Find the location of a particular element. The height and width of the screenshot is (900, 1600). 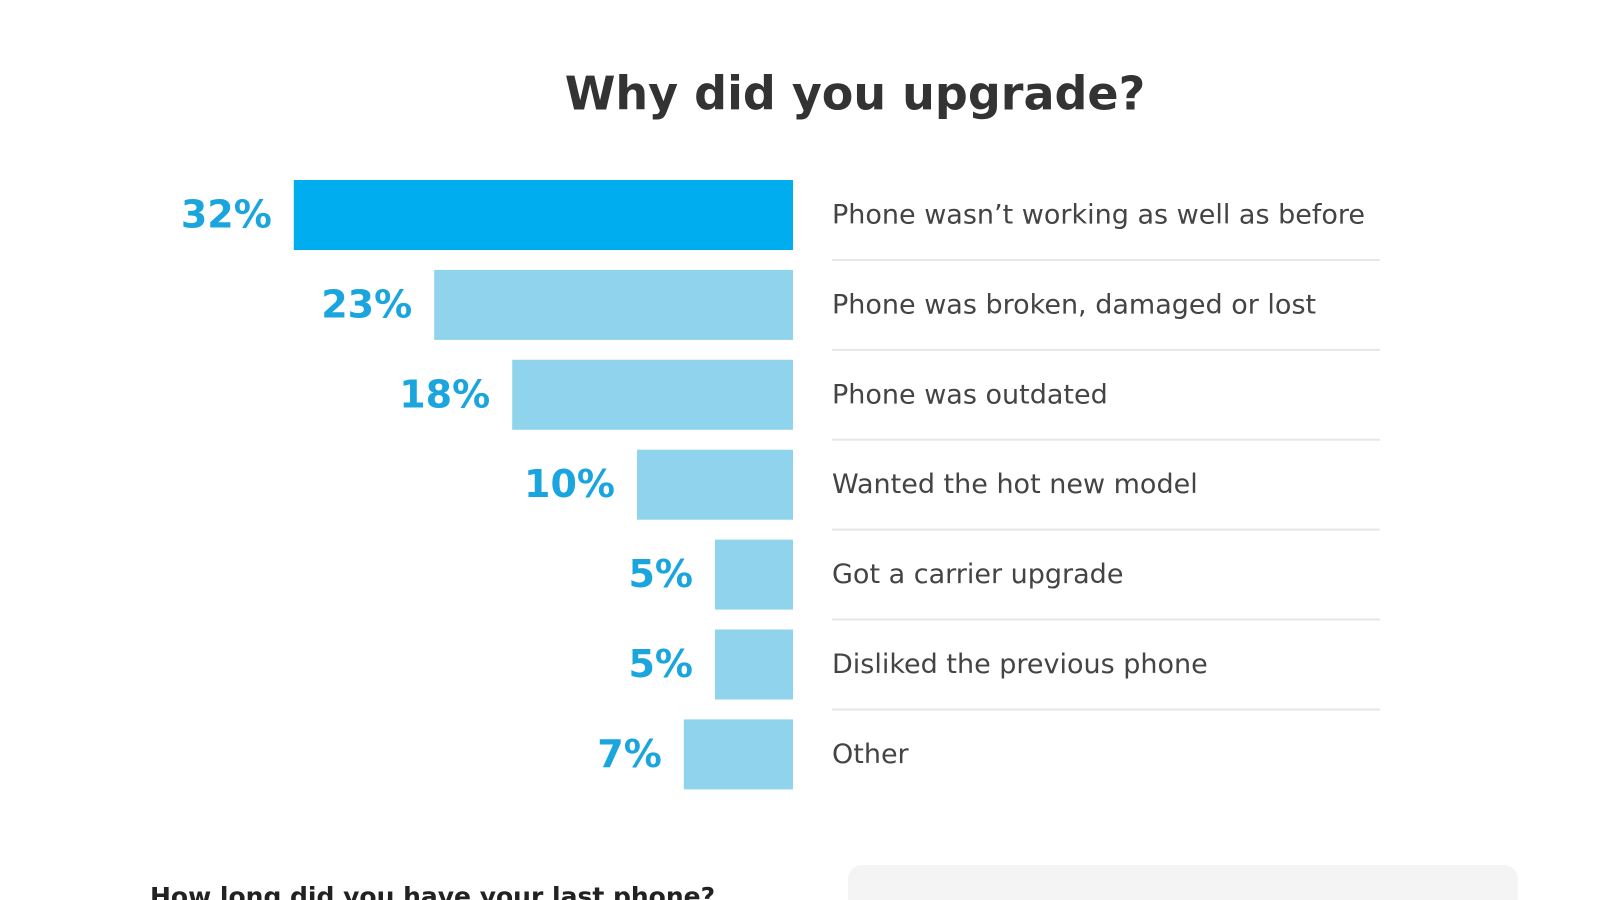

card is located at coordinates (1183, 882).